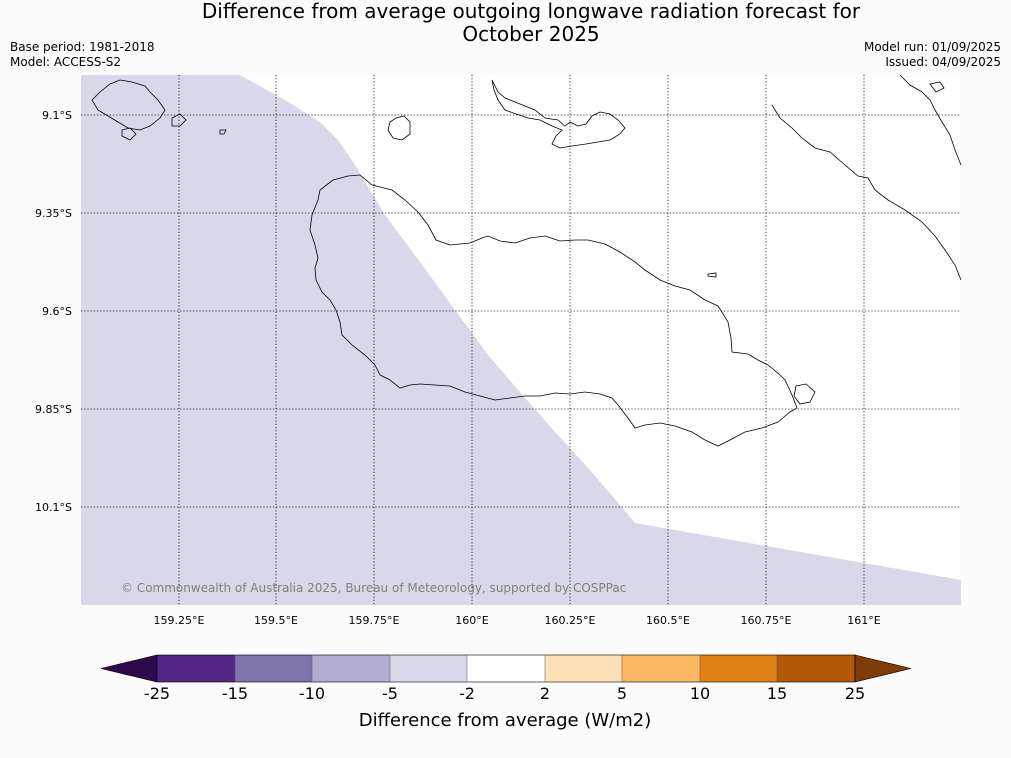  What do you see at coordinates (855, 693) in the screenshot?
I see `colorbar-tick-10: 25` at bounding box center [855, 693].